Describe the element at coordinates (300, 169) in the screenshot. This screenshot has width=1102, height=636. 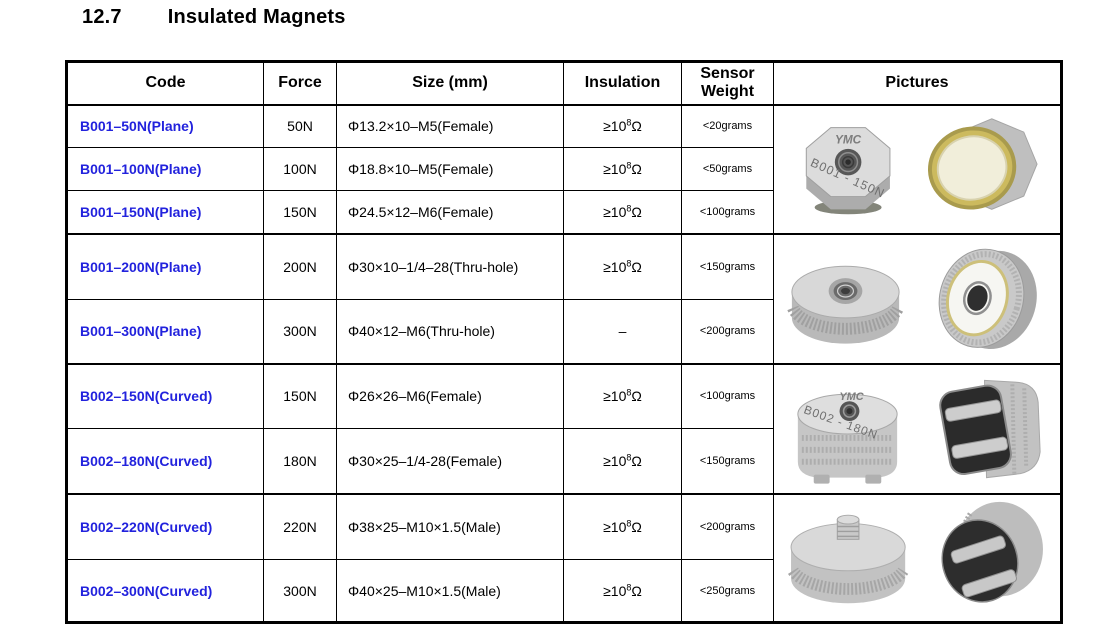
I see `force-cell: 100N` at that location.